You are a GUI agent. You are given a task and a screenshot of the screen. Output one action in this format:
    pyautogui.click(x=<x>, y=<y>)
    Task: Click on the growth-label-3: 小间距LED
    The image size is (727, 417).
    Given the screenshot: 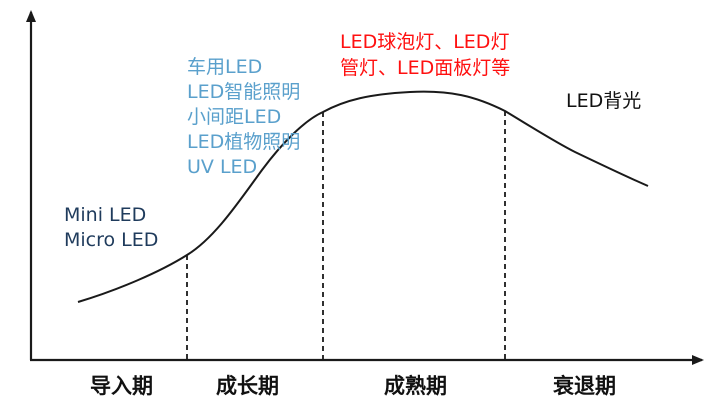 What is the action you would take?
    pyautogui.click(x=234, y=117)
    